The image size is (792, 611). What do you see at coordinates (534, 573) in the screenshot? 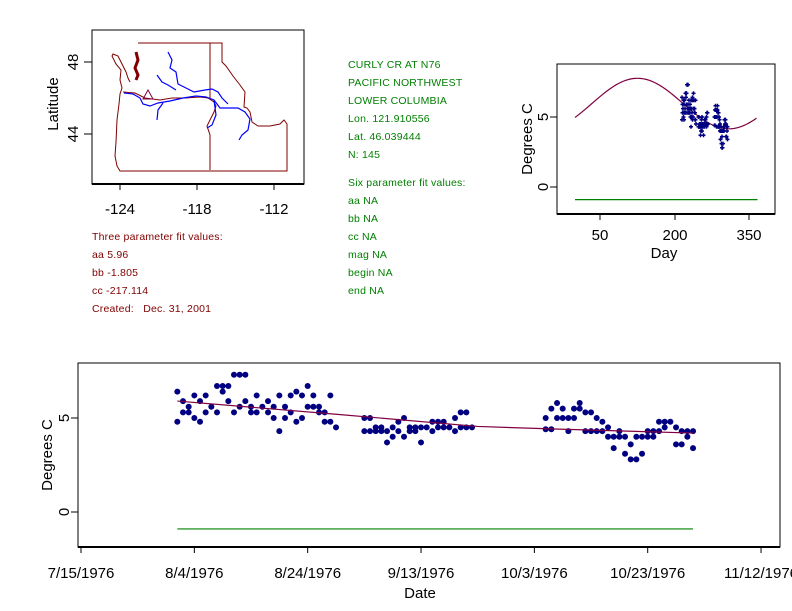
I see `timeseries-xtick-label: 10/3/1976` at bounding box center [534, 573].